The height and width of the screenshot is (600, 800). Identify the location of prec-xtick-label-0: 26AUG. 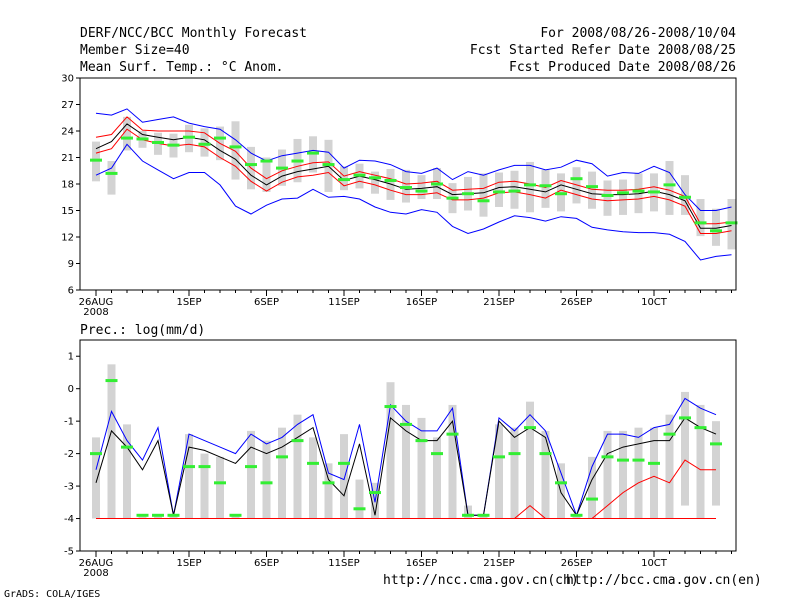
(96, 563).